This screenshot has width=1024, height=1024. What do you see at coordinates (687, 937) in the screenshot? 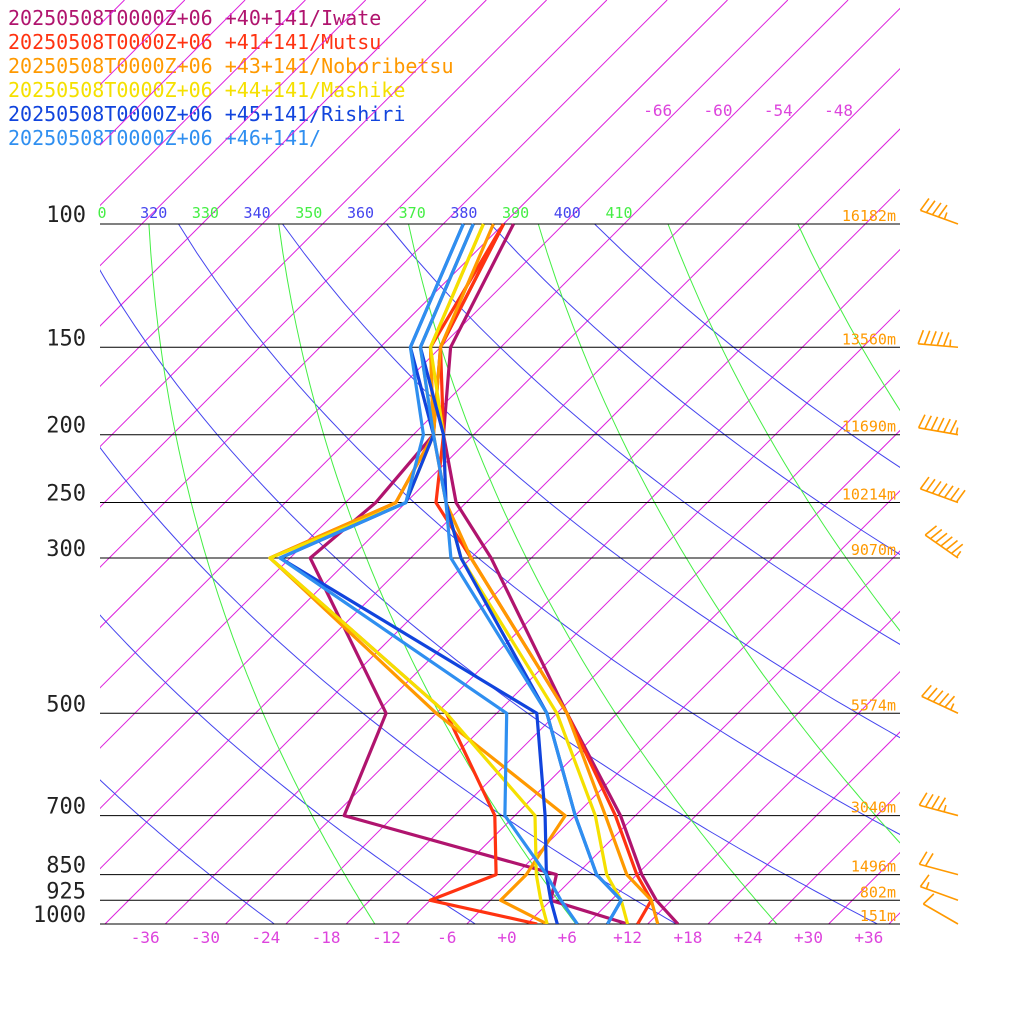
I see `temperature-tick-label: +18` at bounding box center [687, 937].